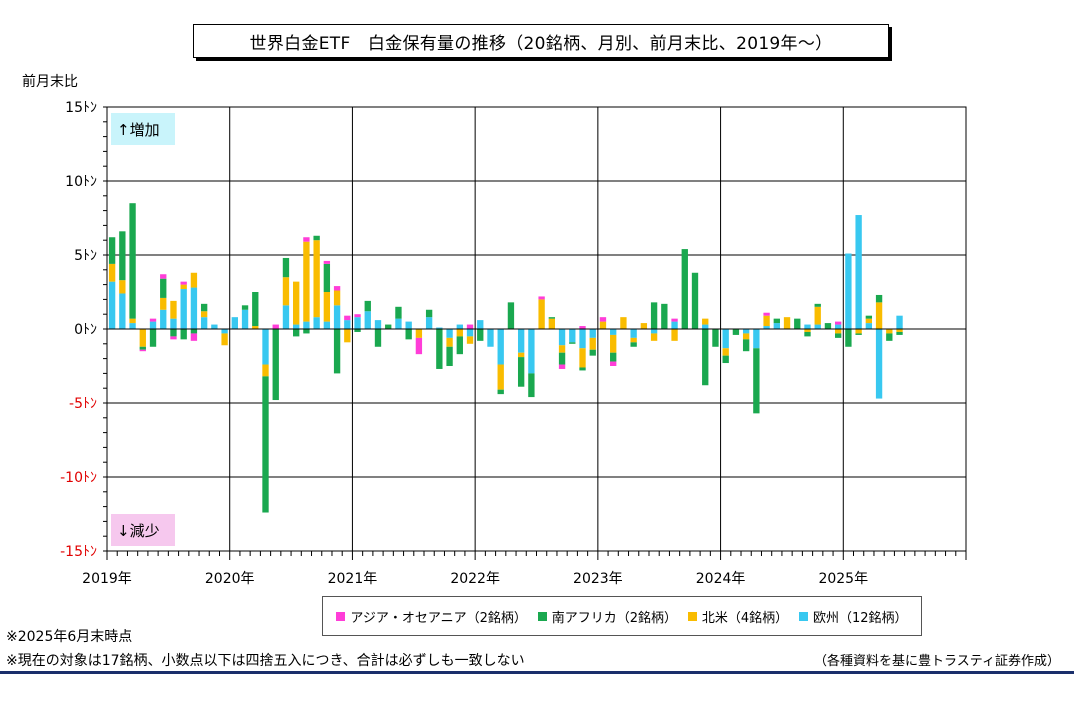  Describe the element at coordinates (50, 81) in the screenshot. I see `y-axis-title: 前月末比` at that location.